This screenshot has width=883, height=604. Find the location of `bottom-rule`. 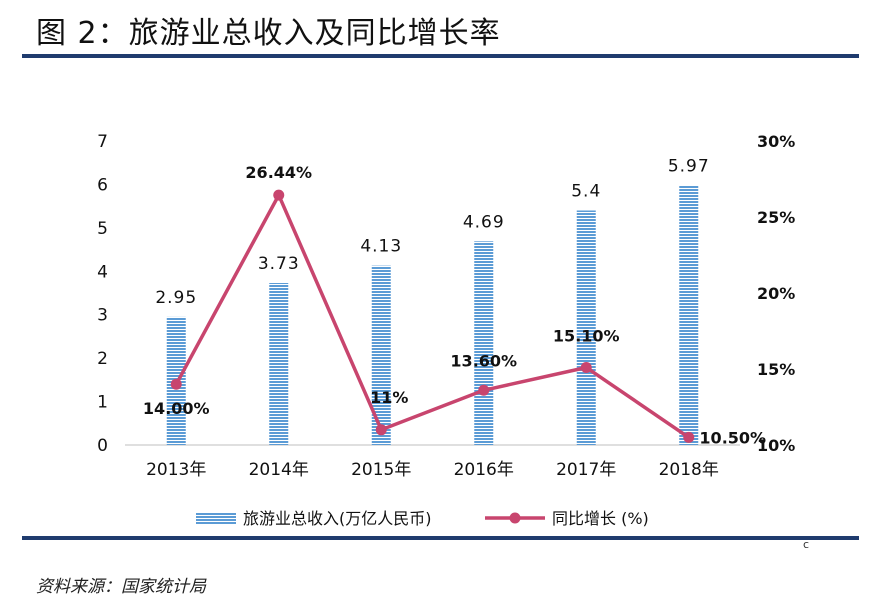

bottom-rule is located at coordinates (440, 538).